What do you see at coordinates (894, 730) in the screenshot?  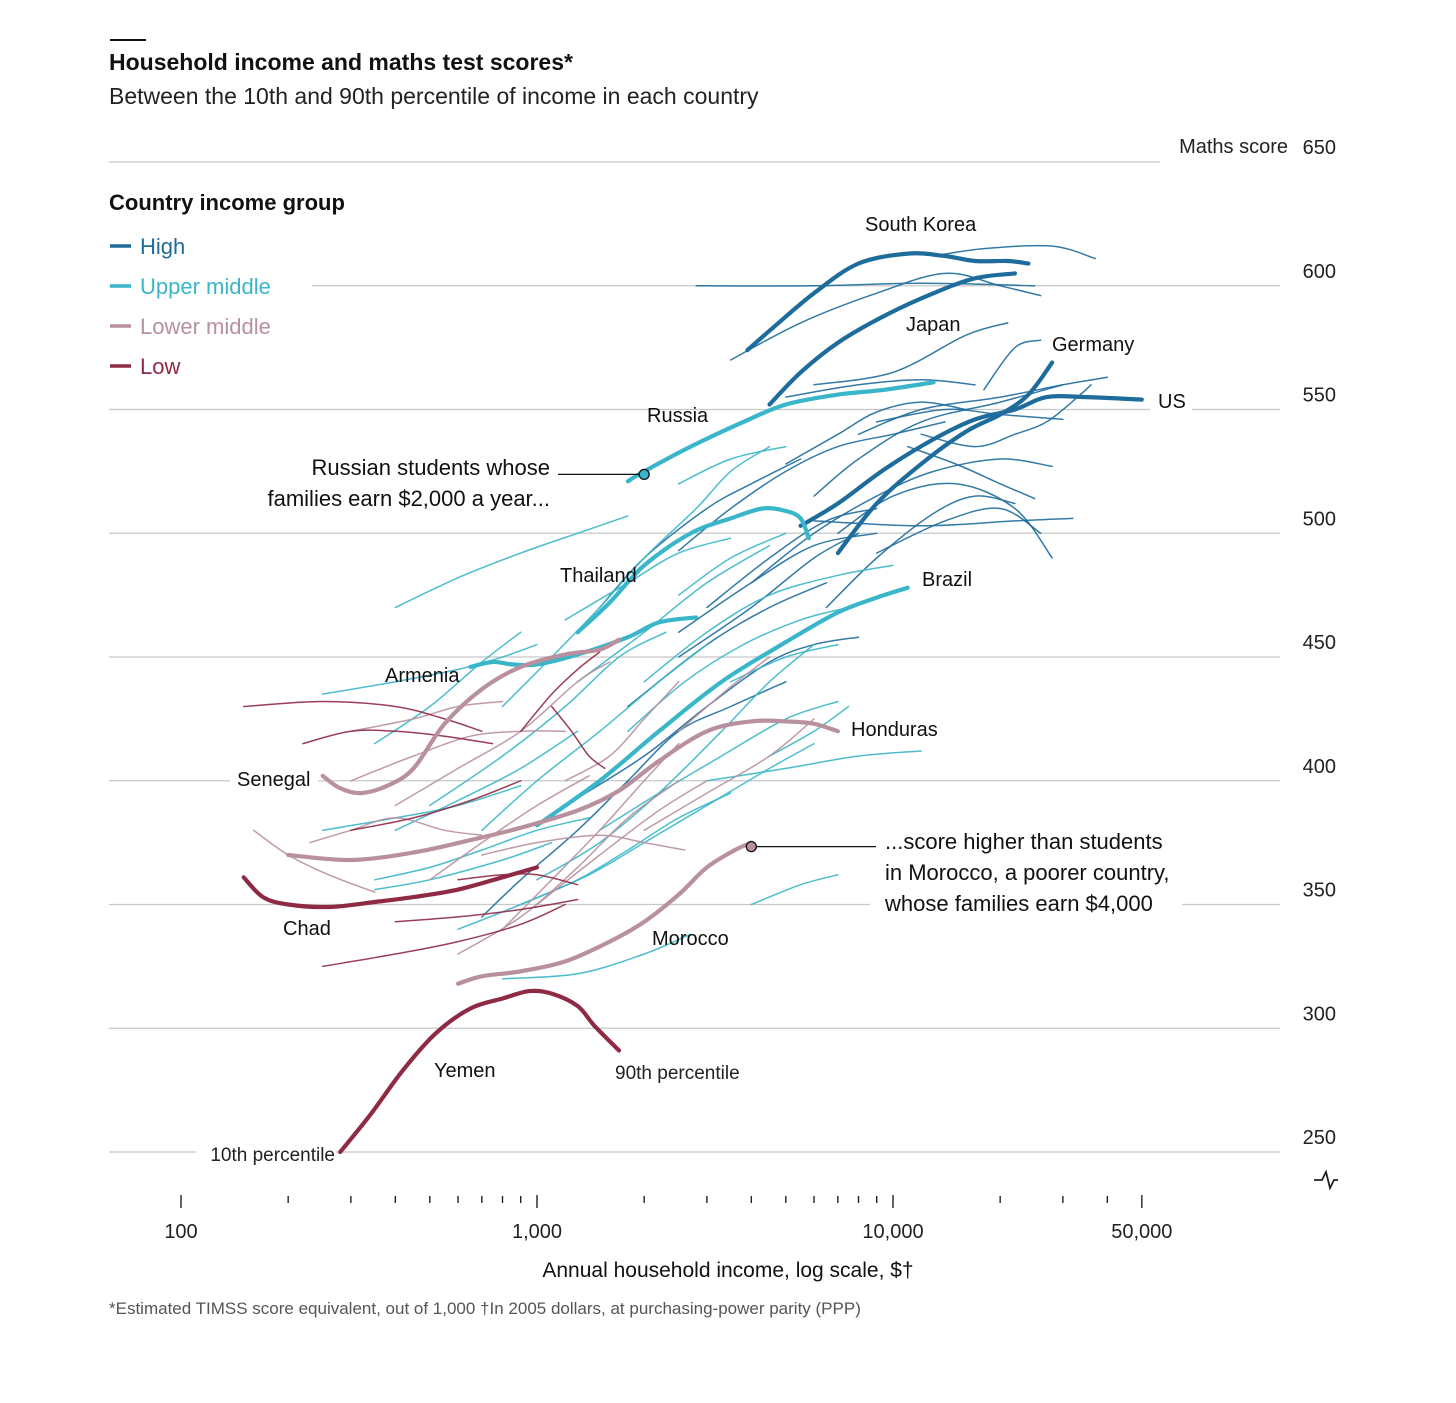 I see `country-label-honduras: Honduras` at bounding box center [894, 730].